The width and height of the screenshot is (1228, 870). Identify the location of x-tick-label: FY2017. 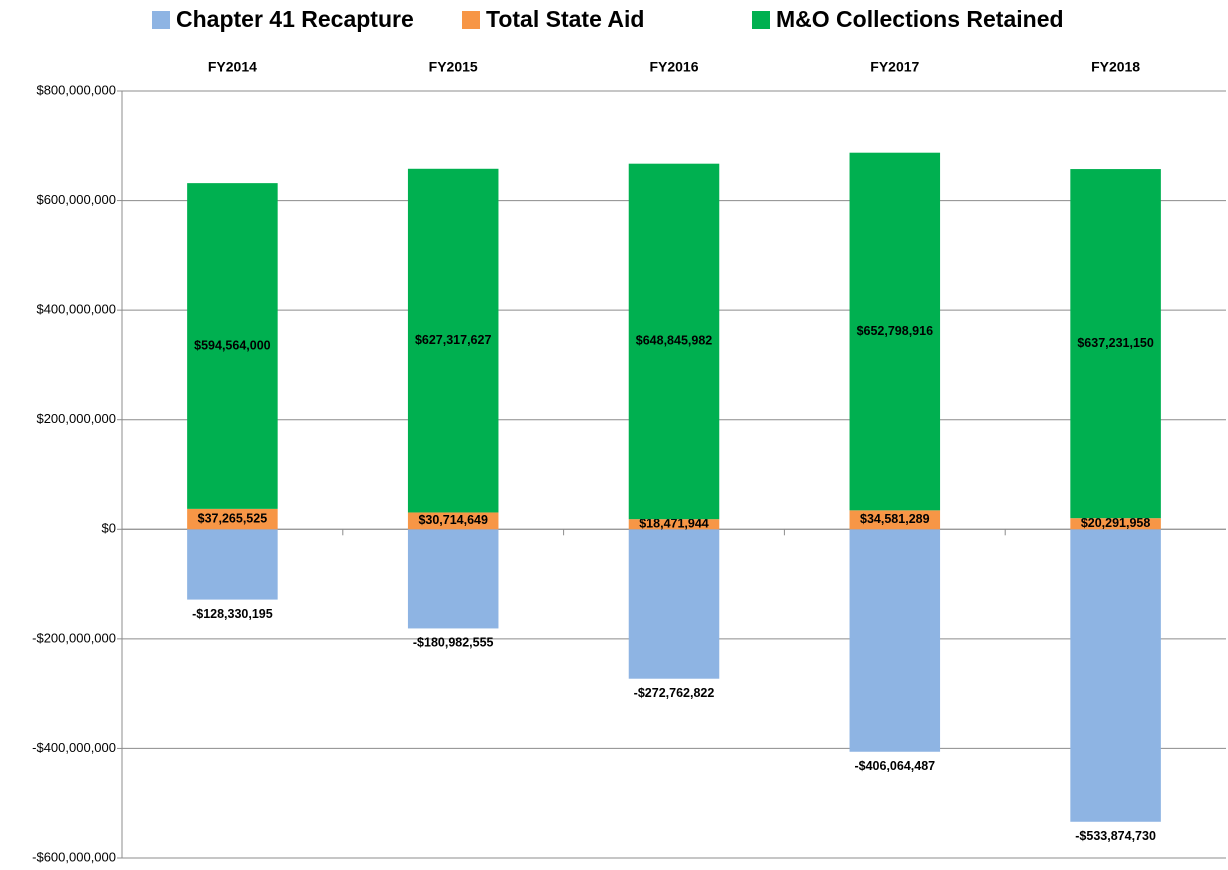
(894, 67).